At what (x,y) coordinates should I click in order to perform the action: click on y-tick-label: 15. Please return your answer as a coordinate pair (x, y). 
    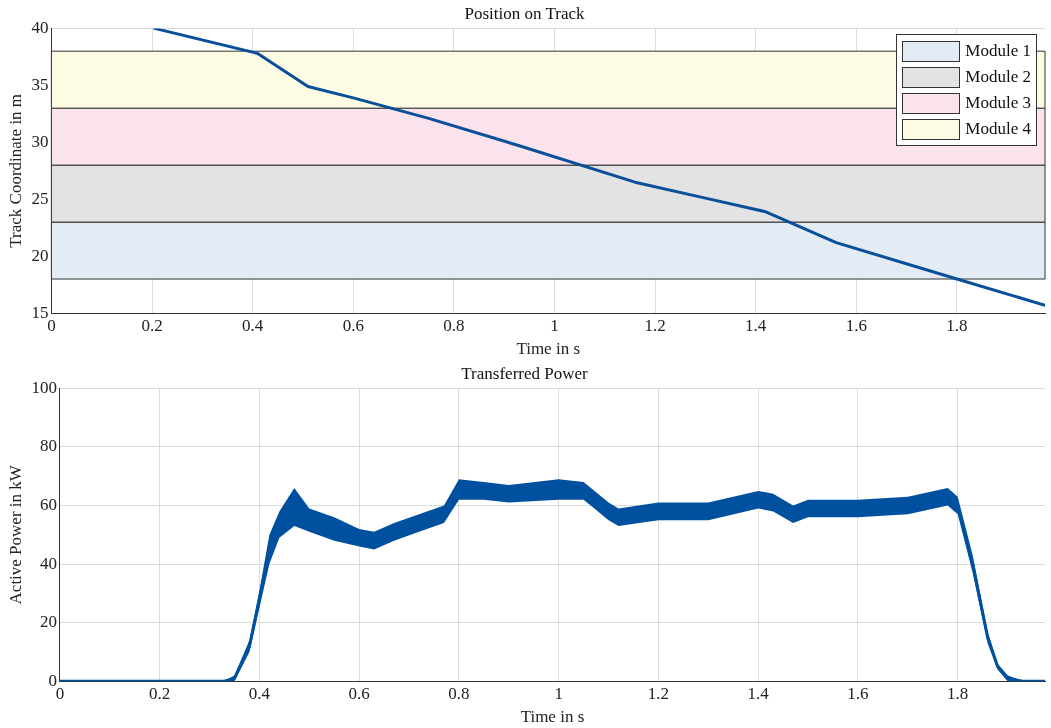
    Looking at the image, I should click on (40, 312).